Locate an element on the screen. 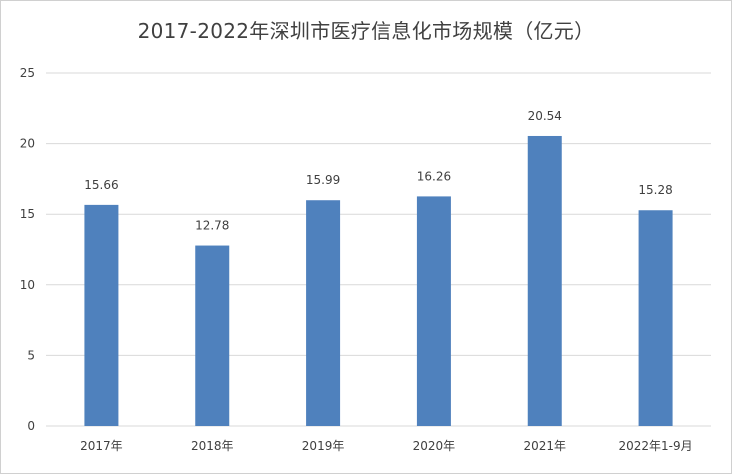  x-tick-label: 2019年 is located at coordinates (323, 446).